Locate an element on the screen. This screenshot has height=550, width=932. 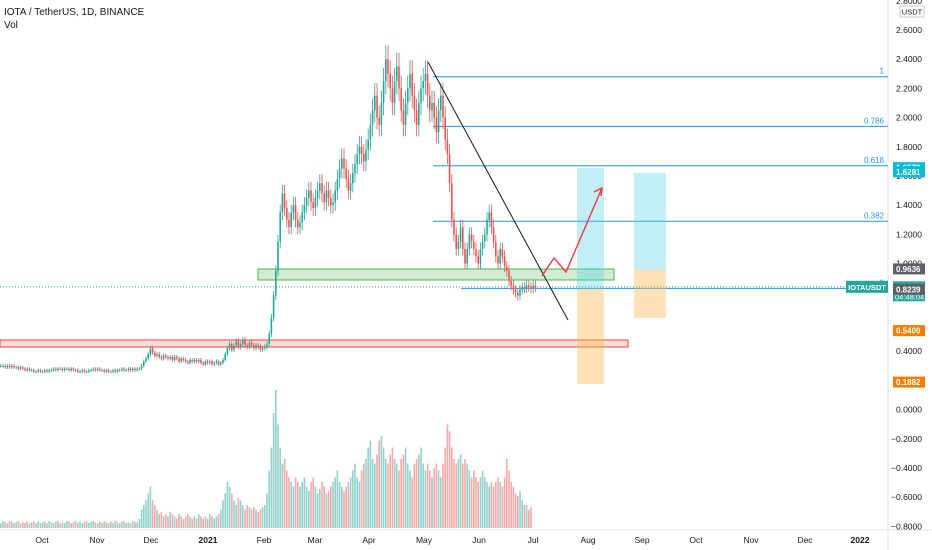
forecast-path is located at coordinates (572, 232).